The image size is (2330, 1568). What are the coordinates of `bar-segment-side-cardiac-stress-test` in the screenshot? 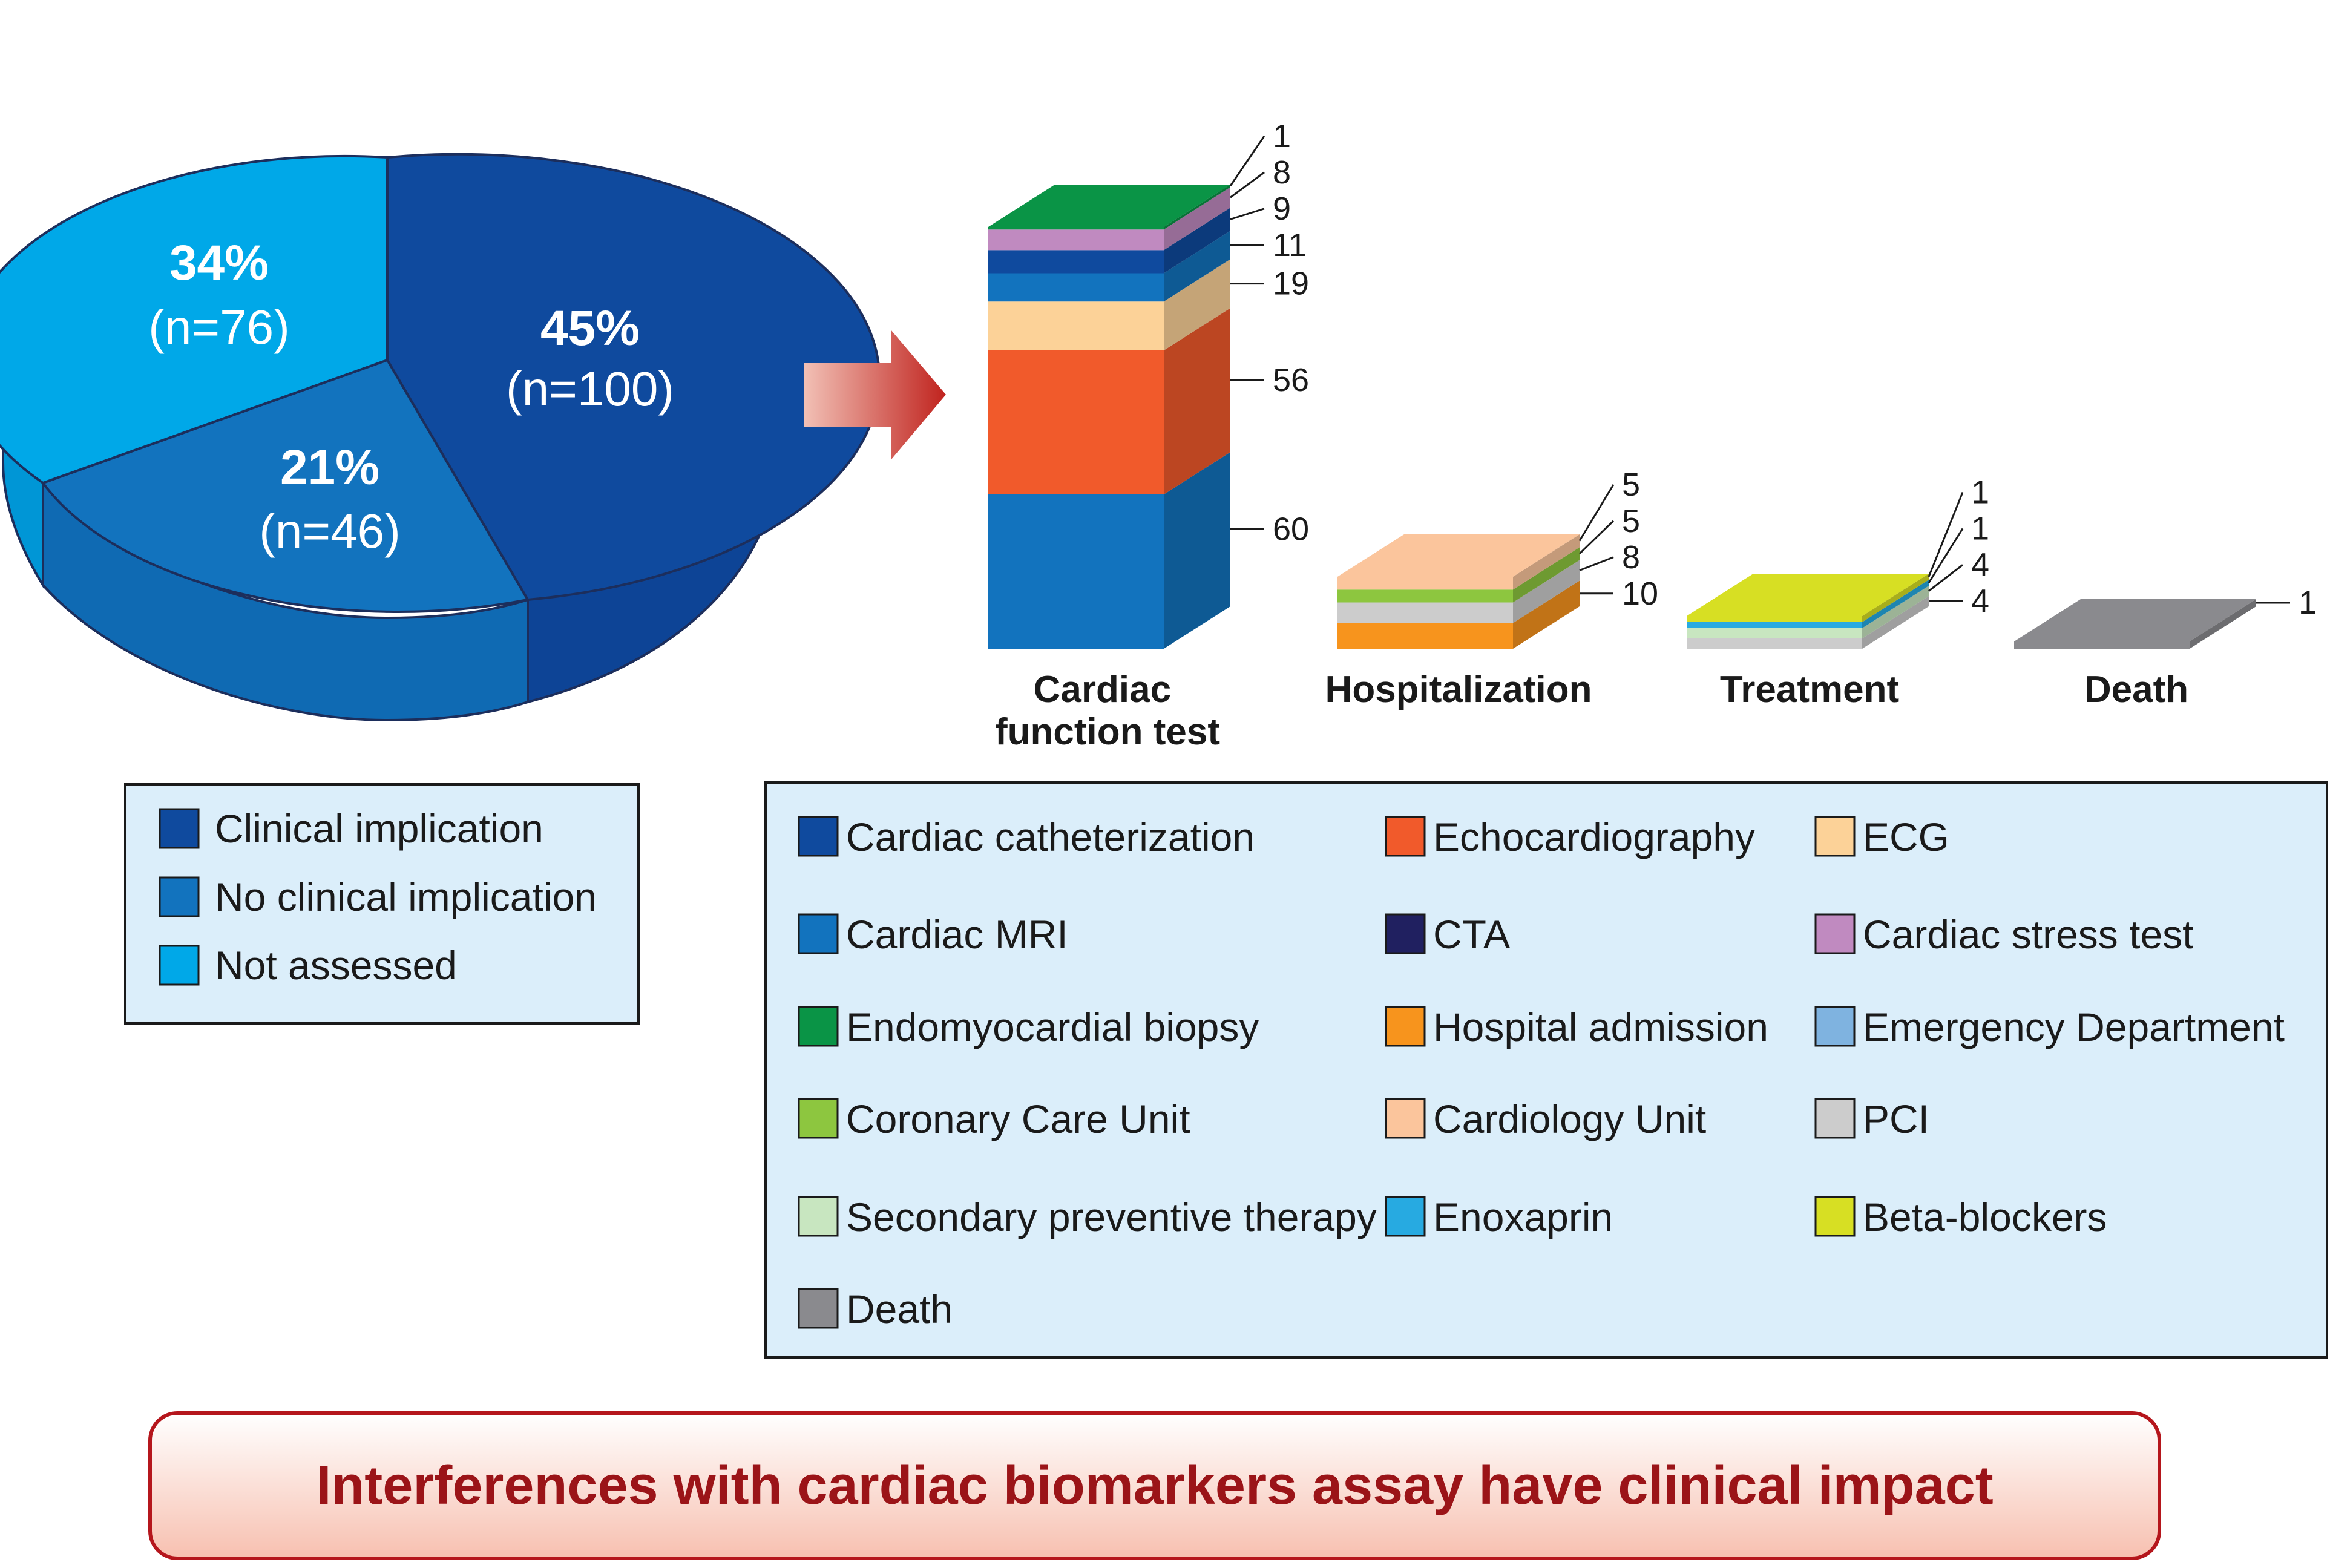 It's located at (1197, 219).